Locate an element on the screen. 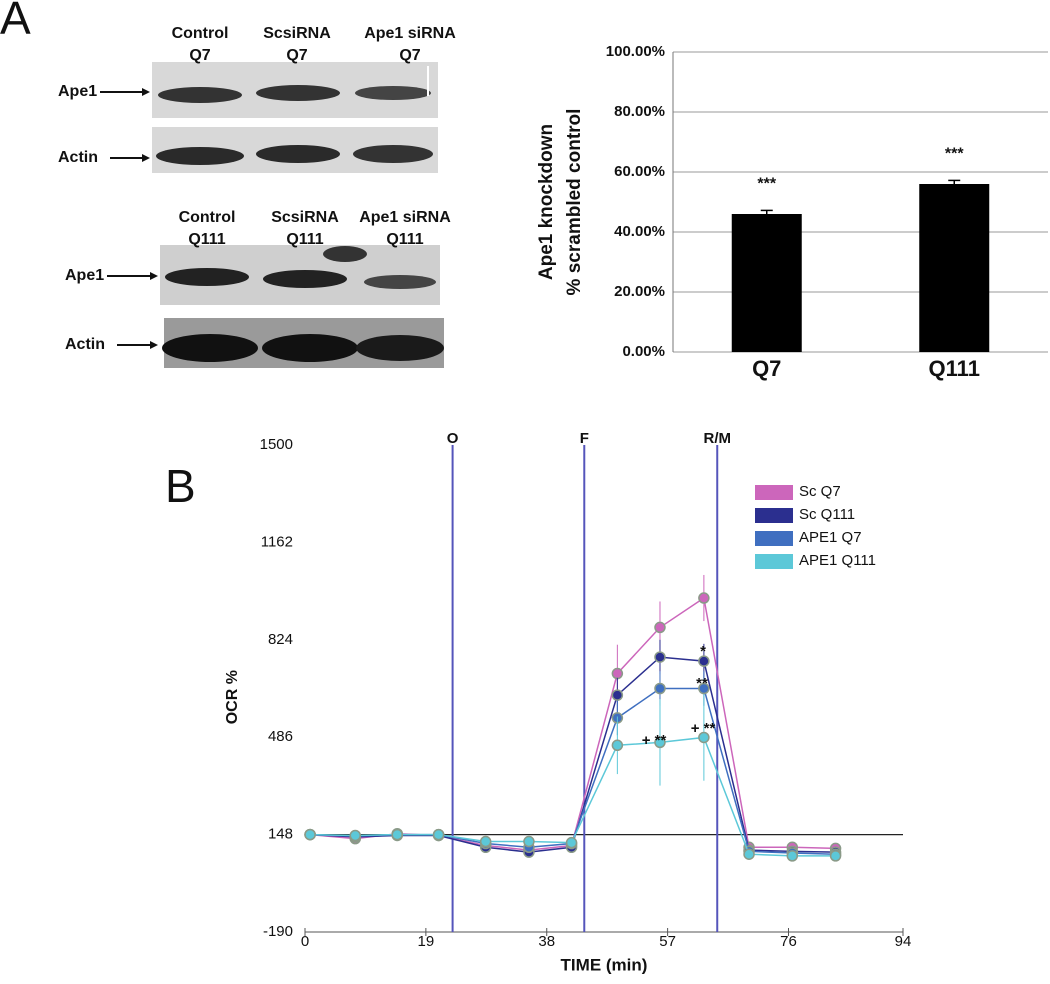 The width and height of the screenshot is (1050, 984). y-tick-label: 824 is located at coordinates (280, 639).